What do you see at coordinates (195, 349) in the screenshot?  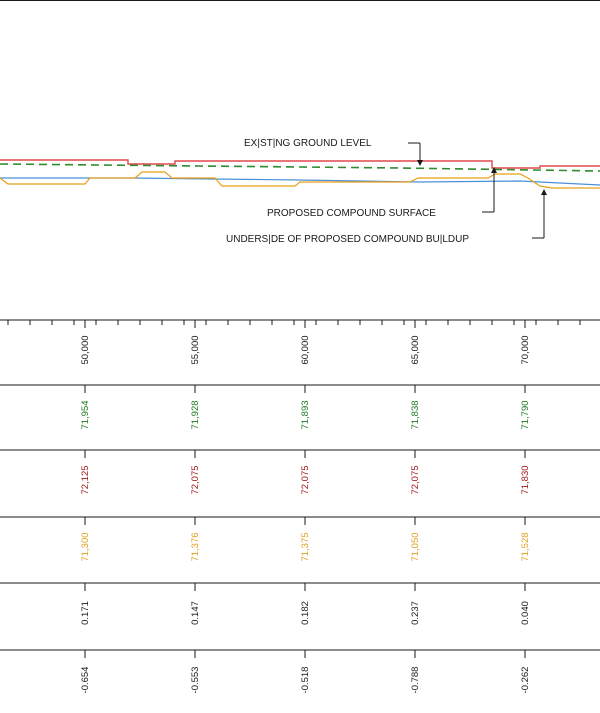 I see `chainage-value: 55,000` at bounding box center [195, 349].